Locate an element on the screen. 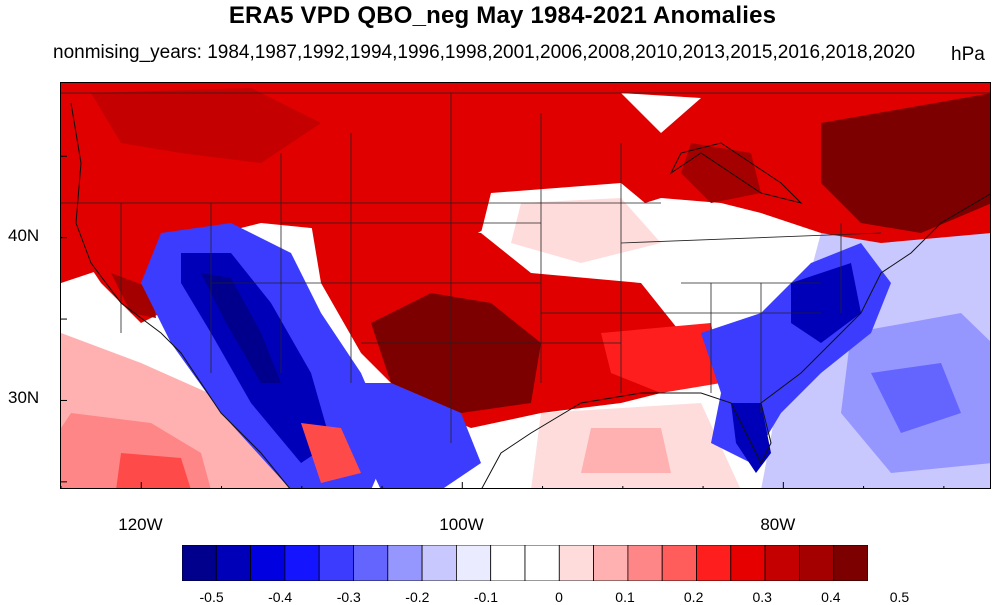 The height and width of the screenshot is (605, 1005). lon-tick-label: 100W is located at coordinates (461, 524).